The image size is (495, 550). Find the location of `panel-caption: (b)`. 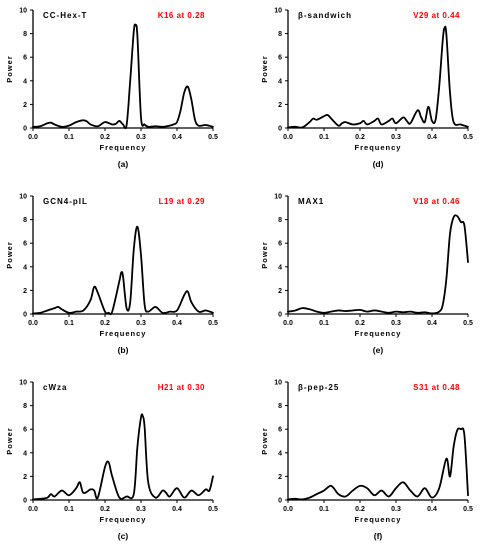

panel-caption: (b) is located at coordinates (123, 350).